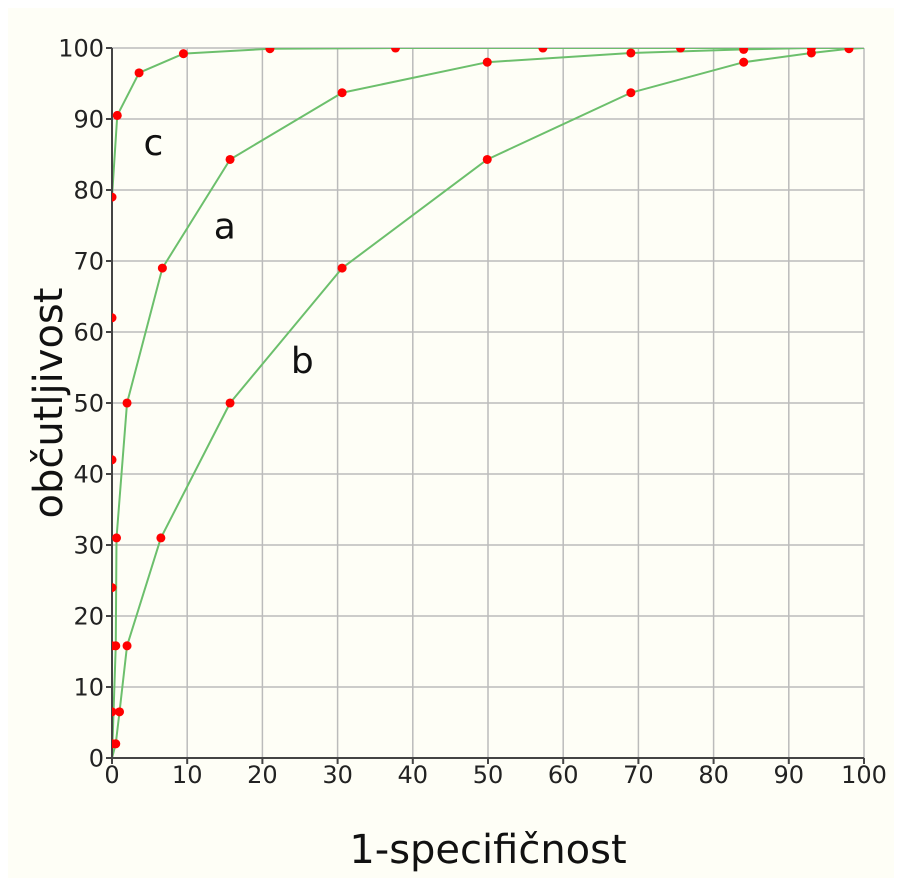 This screenshot has height=892, width=902. Describe the element at coordinates (713, 775) in the screenshot. I see `x-tick-label: 80` at that location.